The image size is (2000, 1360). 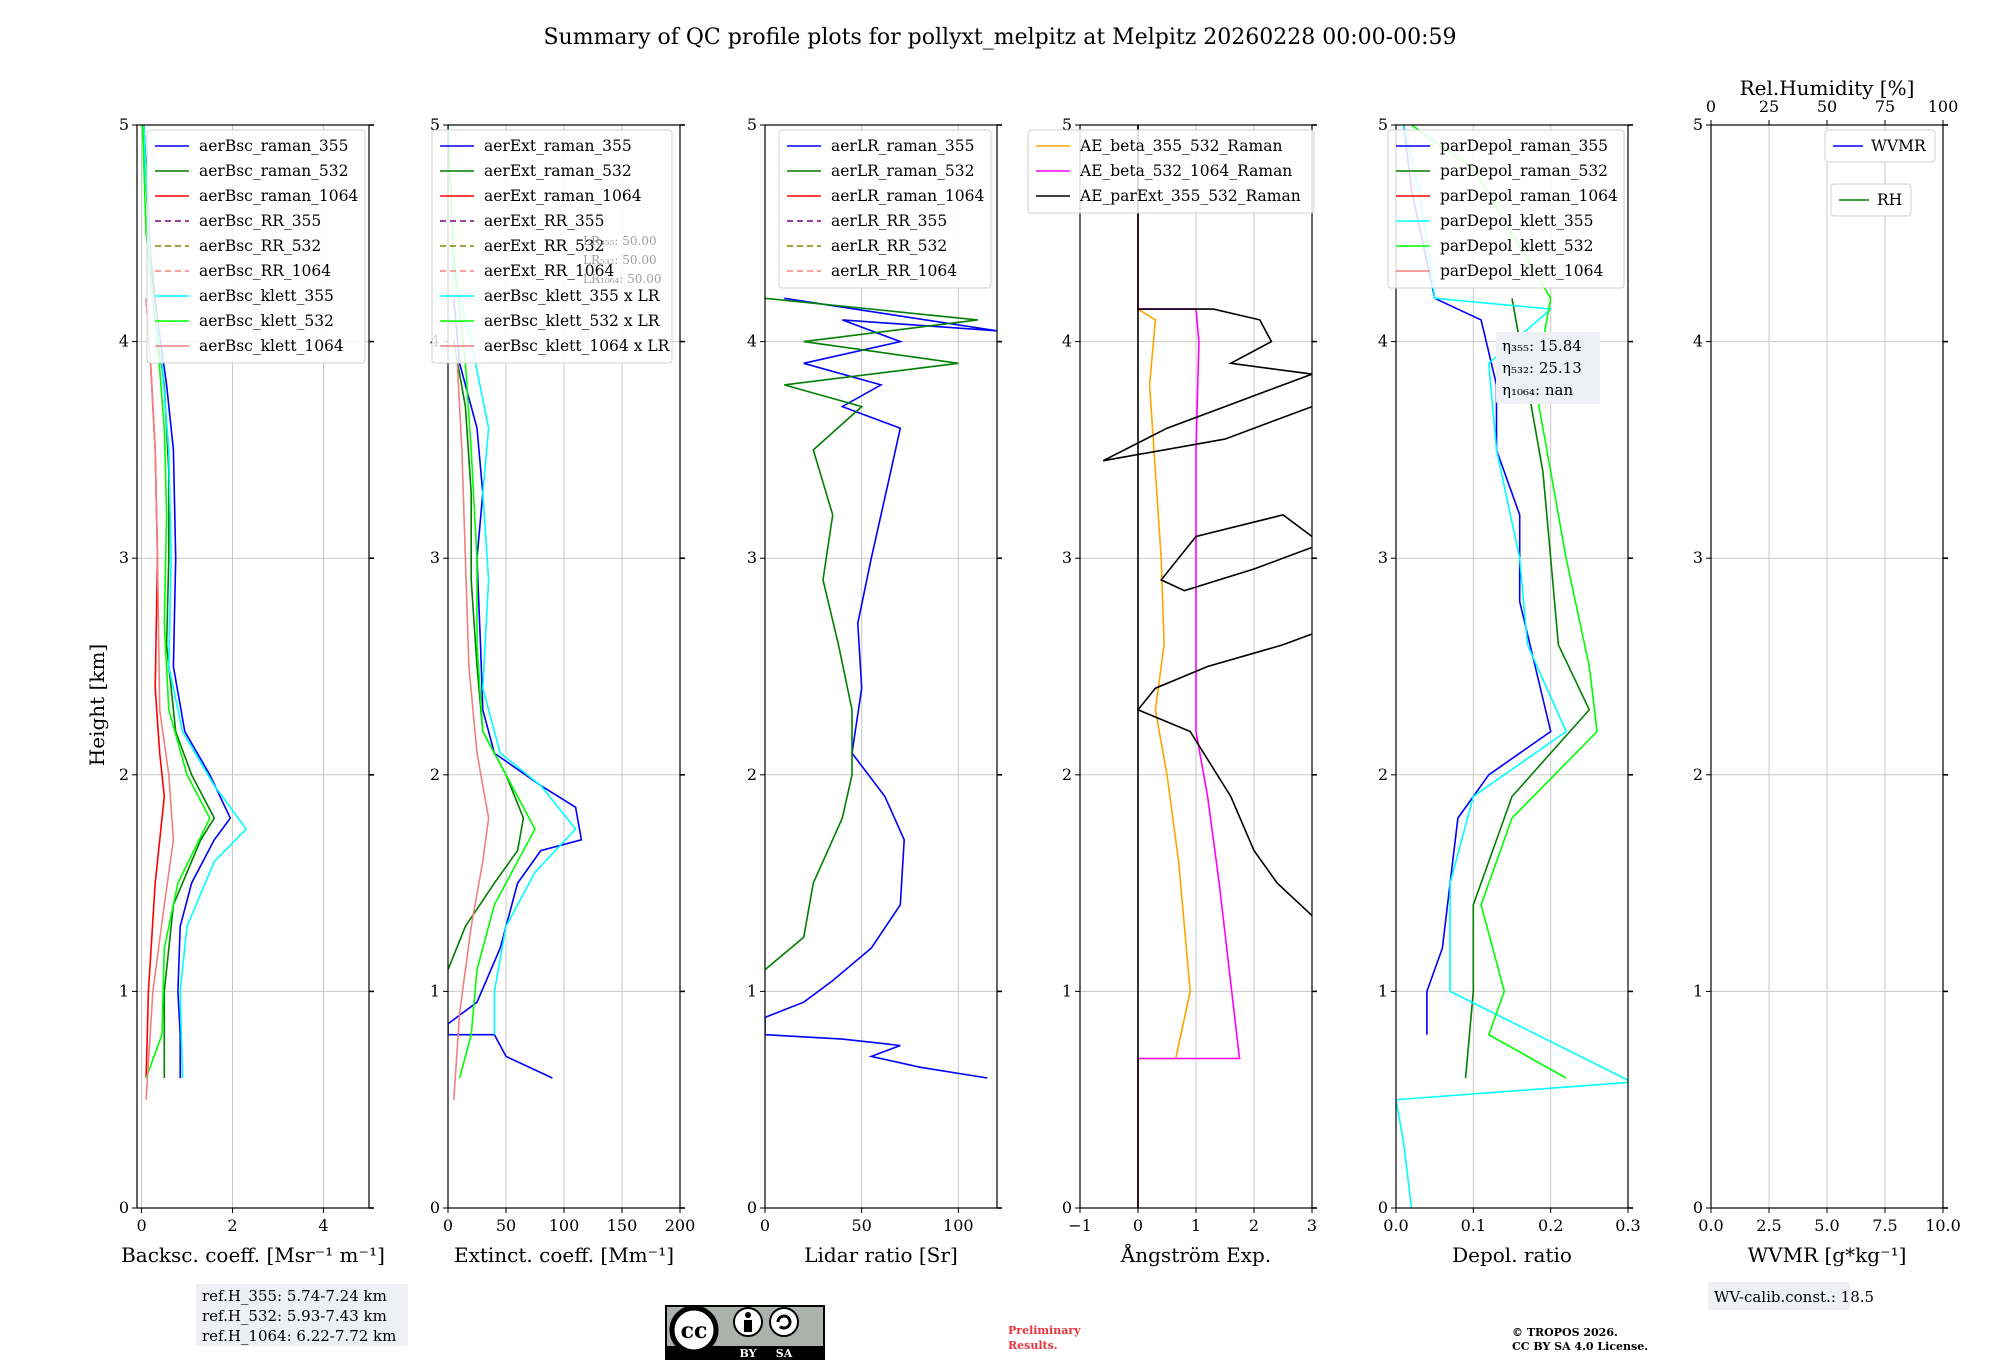 I want to click on x-tick-label: 0.0, so click(x=1395, y=1225).